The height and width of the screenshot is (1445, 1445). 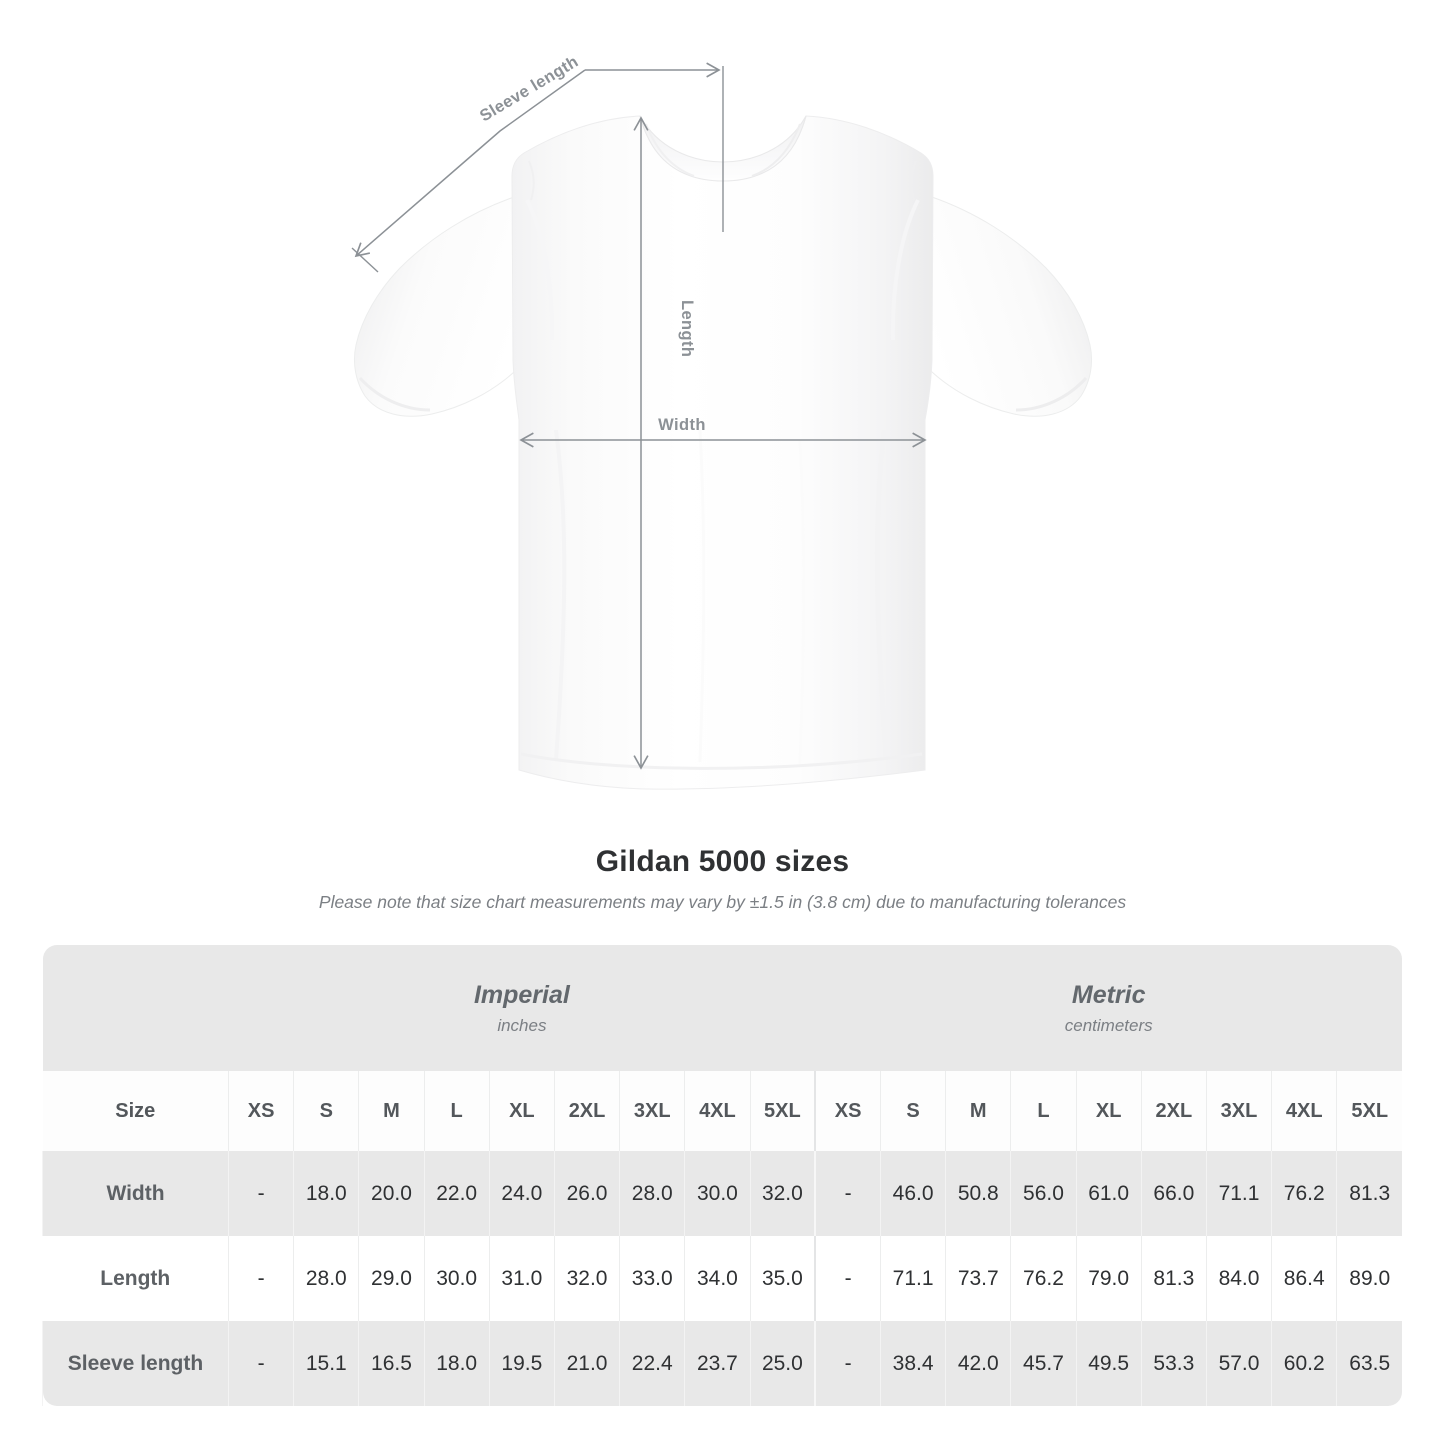 What do you see at coordinates (722, 861) in the screenshot?
I see `page-title: Gildan 5000 sizes` at bounding box center [722, 861].